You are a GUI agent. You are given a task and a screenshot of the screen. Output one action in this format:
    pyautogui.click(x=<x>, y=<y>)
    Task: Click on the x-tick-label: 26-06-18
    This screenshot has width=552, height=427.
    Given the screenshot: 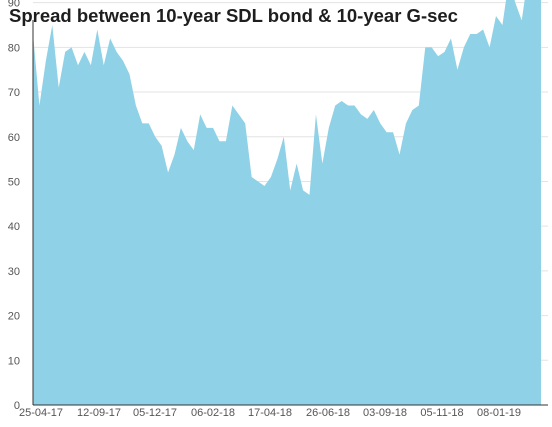 What is the action you would take?
    pyautogui.click(x=328, y=413)
    